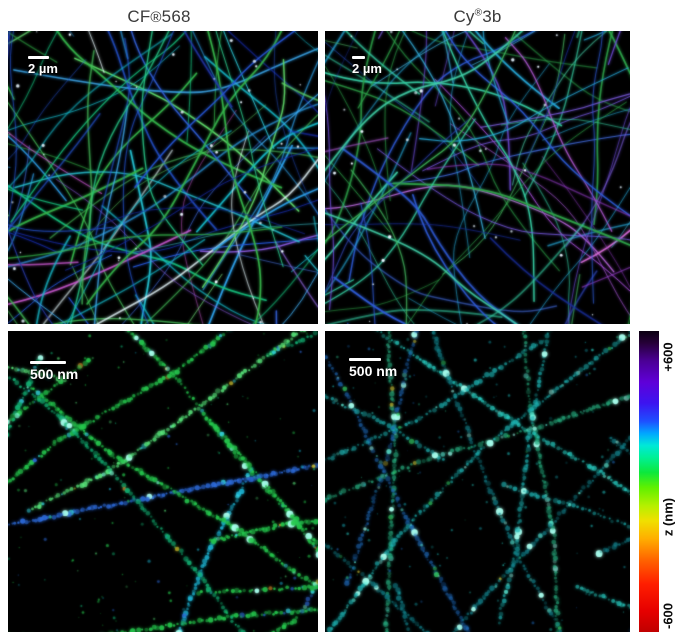 The image size is (678, 639). I want to click on colorbar-axis-label: z (nm), so click(668, 517).